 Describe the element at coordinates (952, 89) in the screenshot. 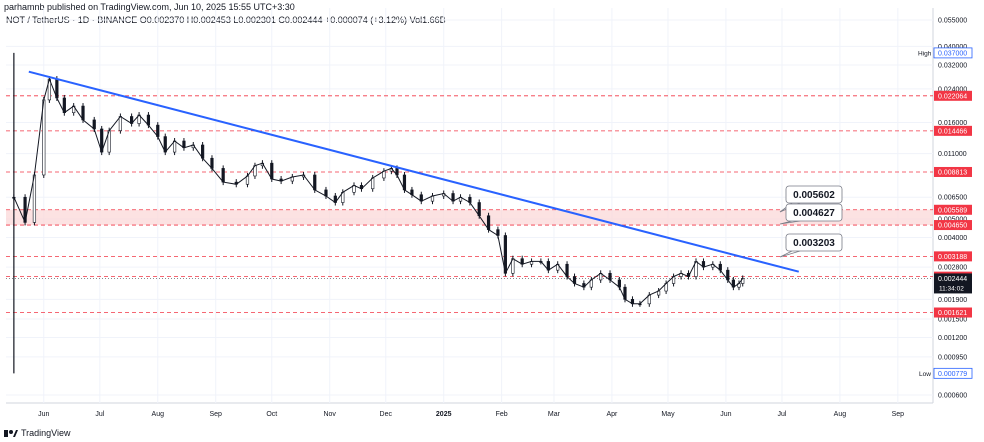

I see `y-tick-label: 0.024000` at that location.